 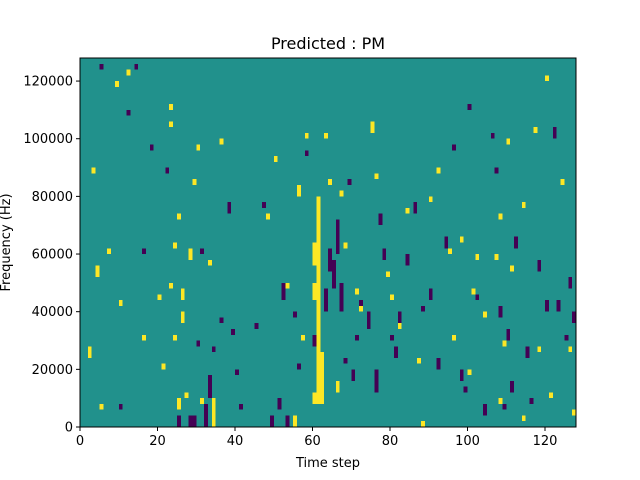 What do you see at coordinates (390, 441) in the screenshot?
I see `x-tick-label: 80` at bounding box center [390, 441].